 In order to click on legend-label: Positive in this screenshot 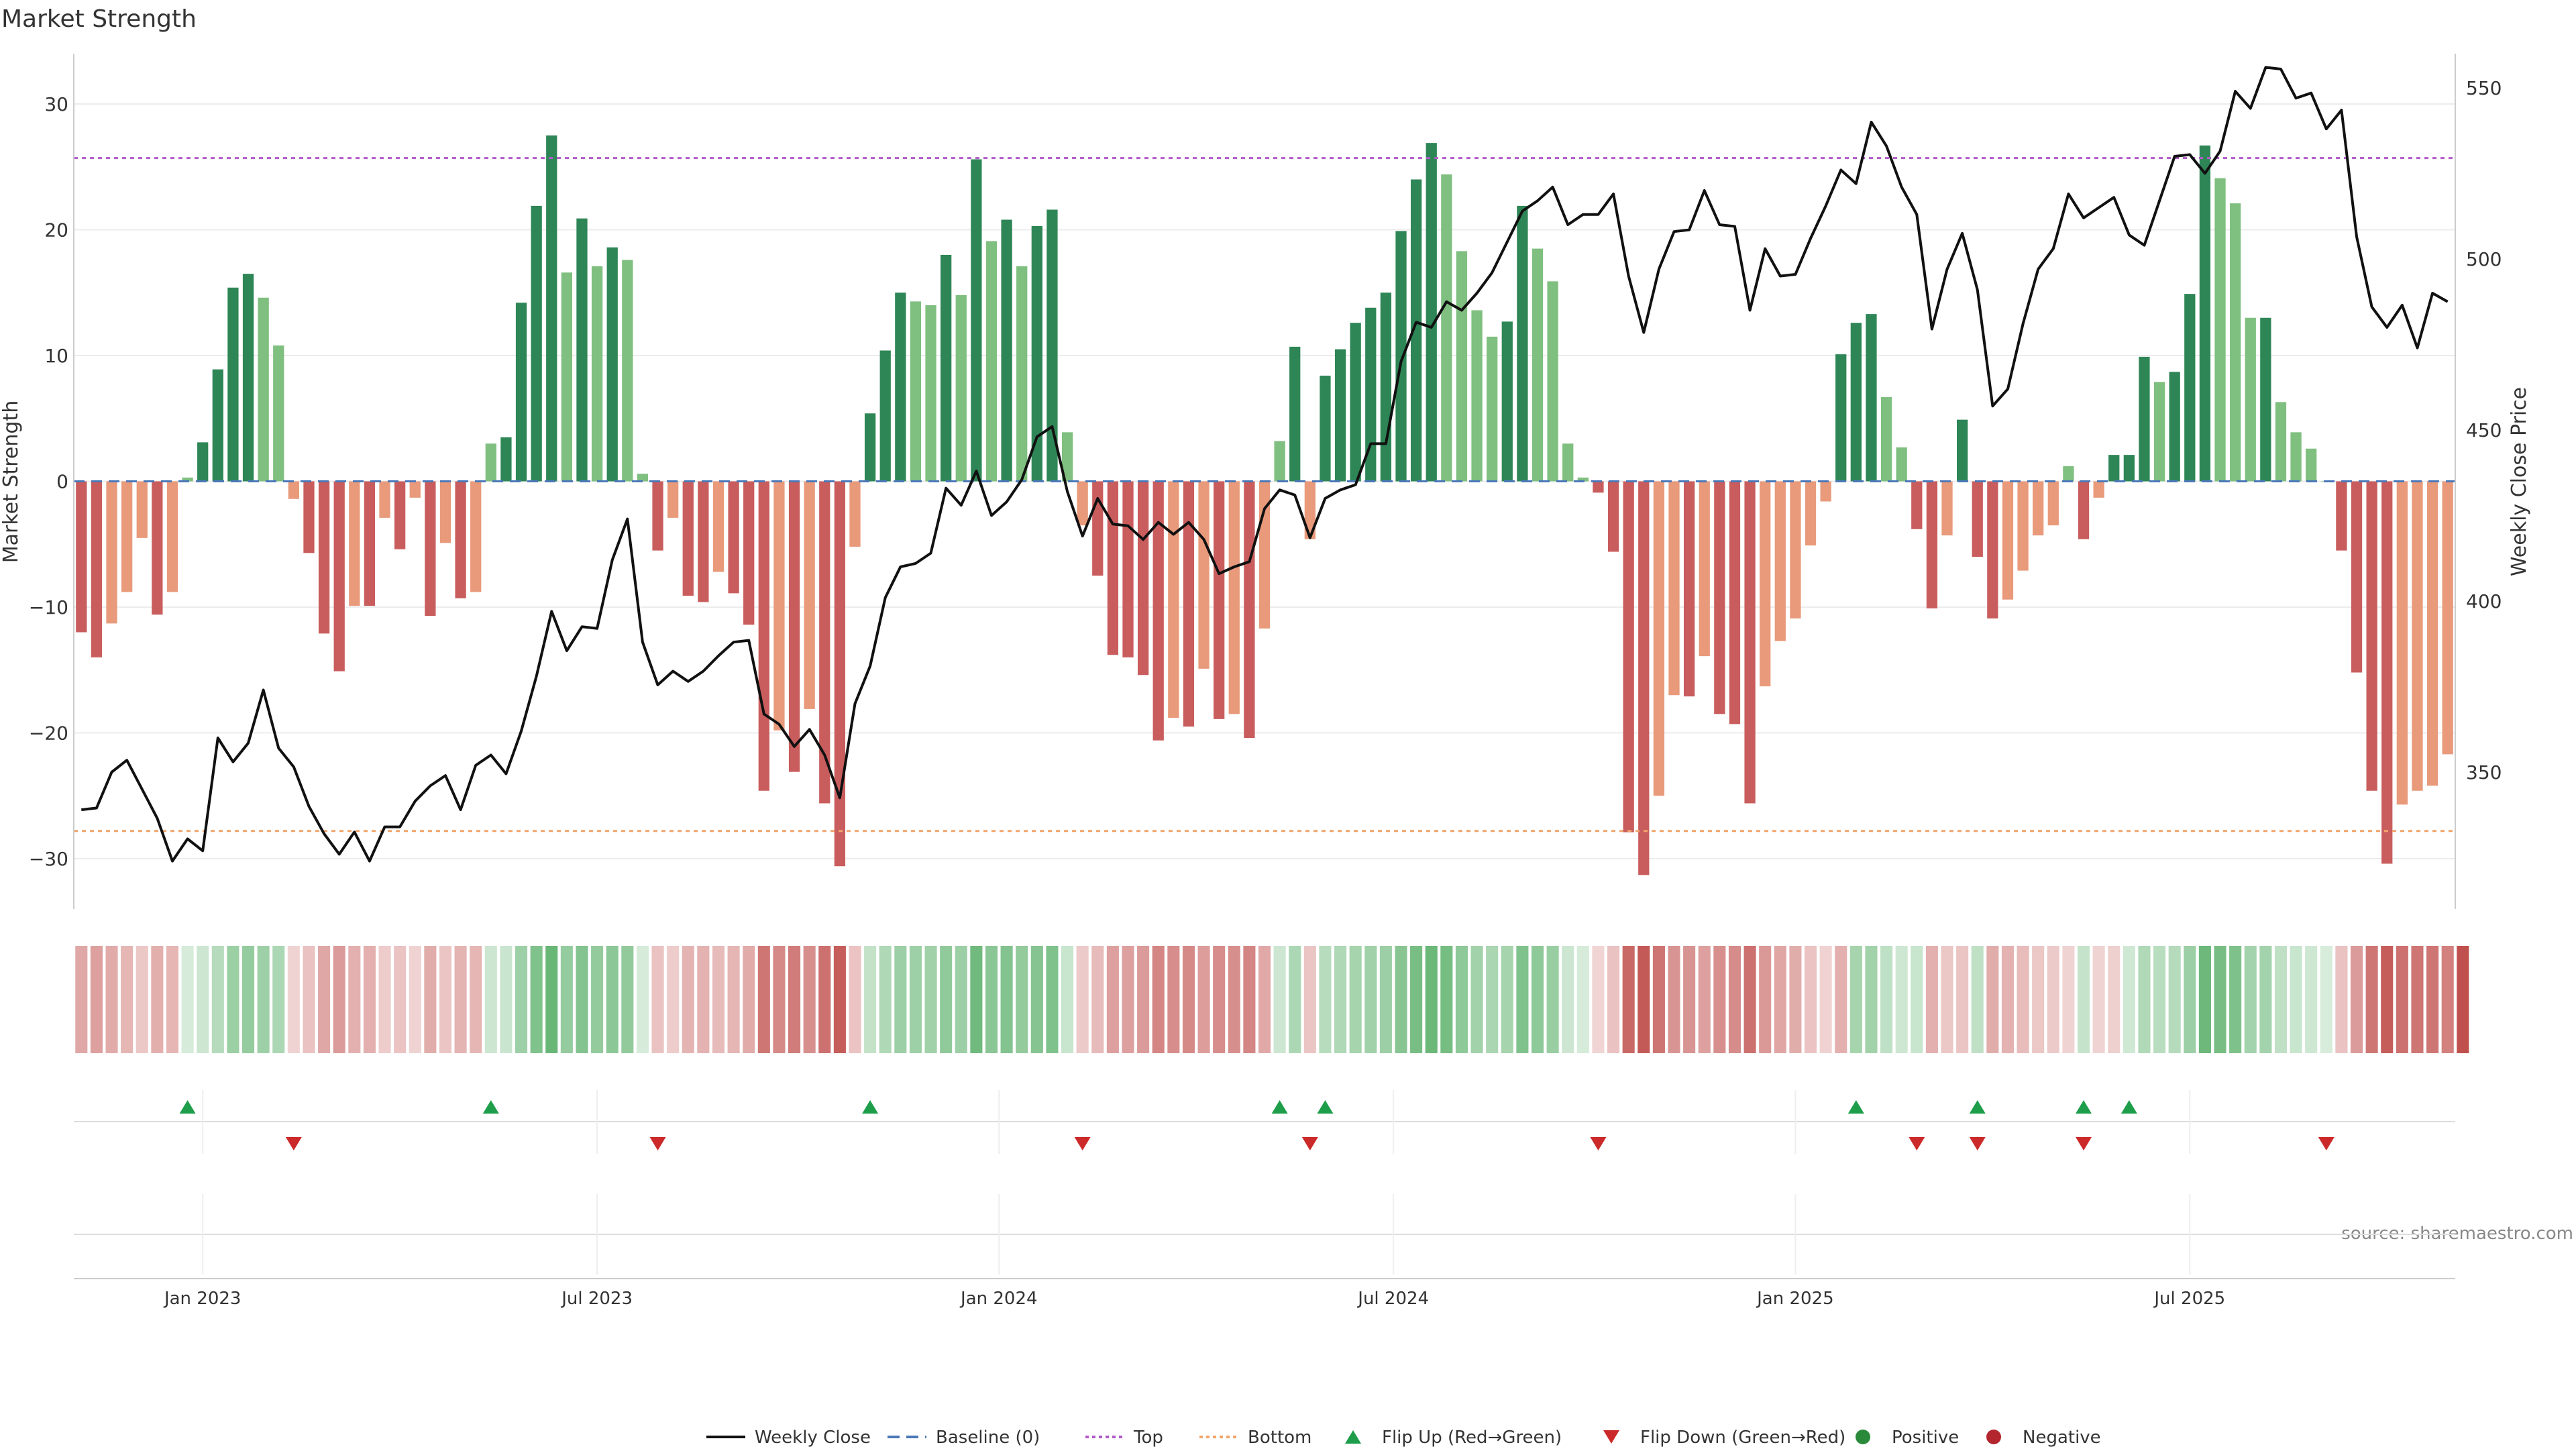, I will do `click(1925, 1438)`.